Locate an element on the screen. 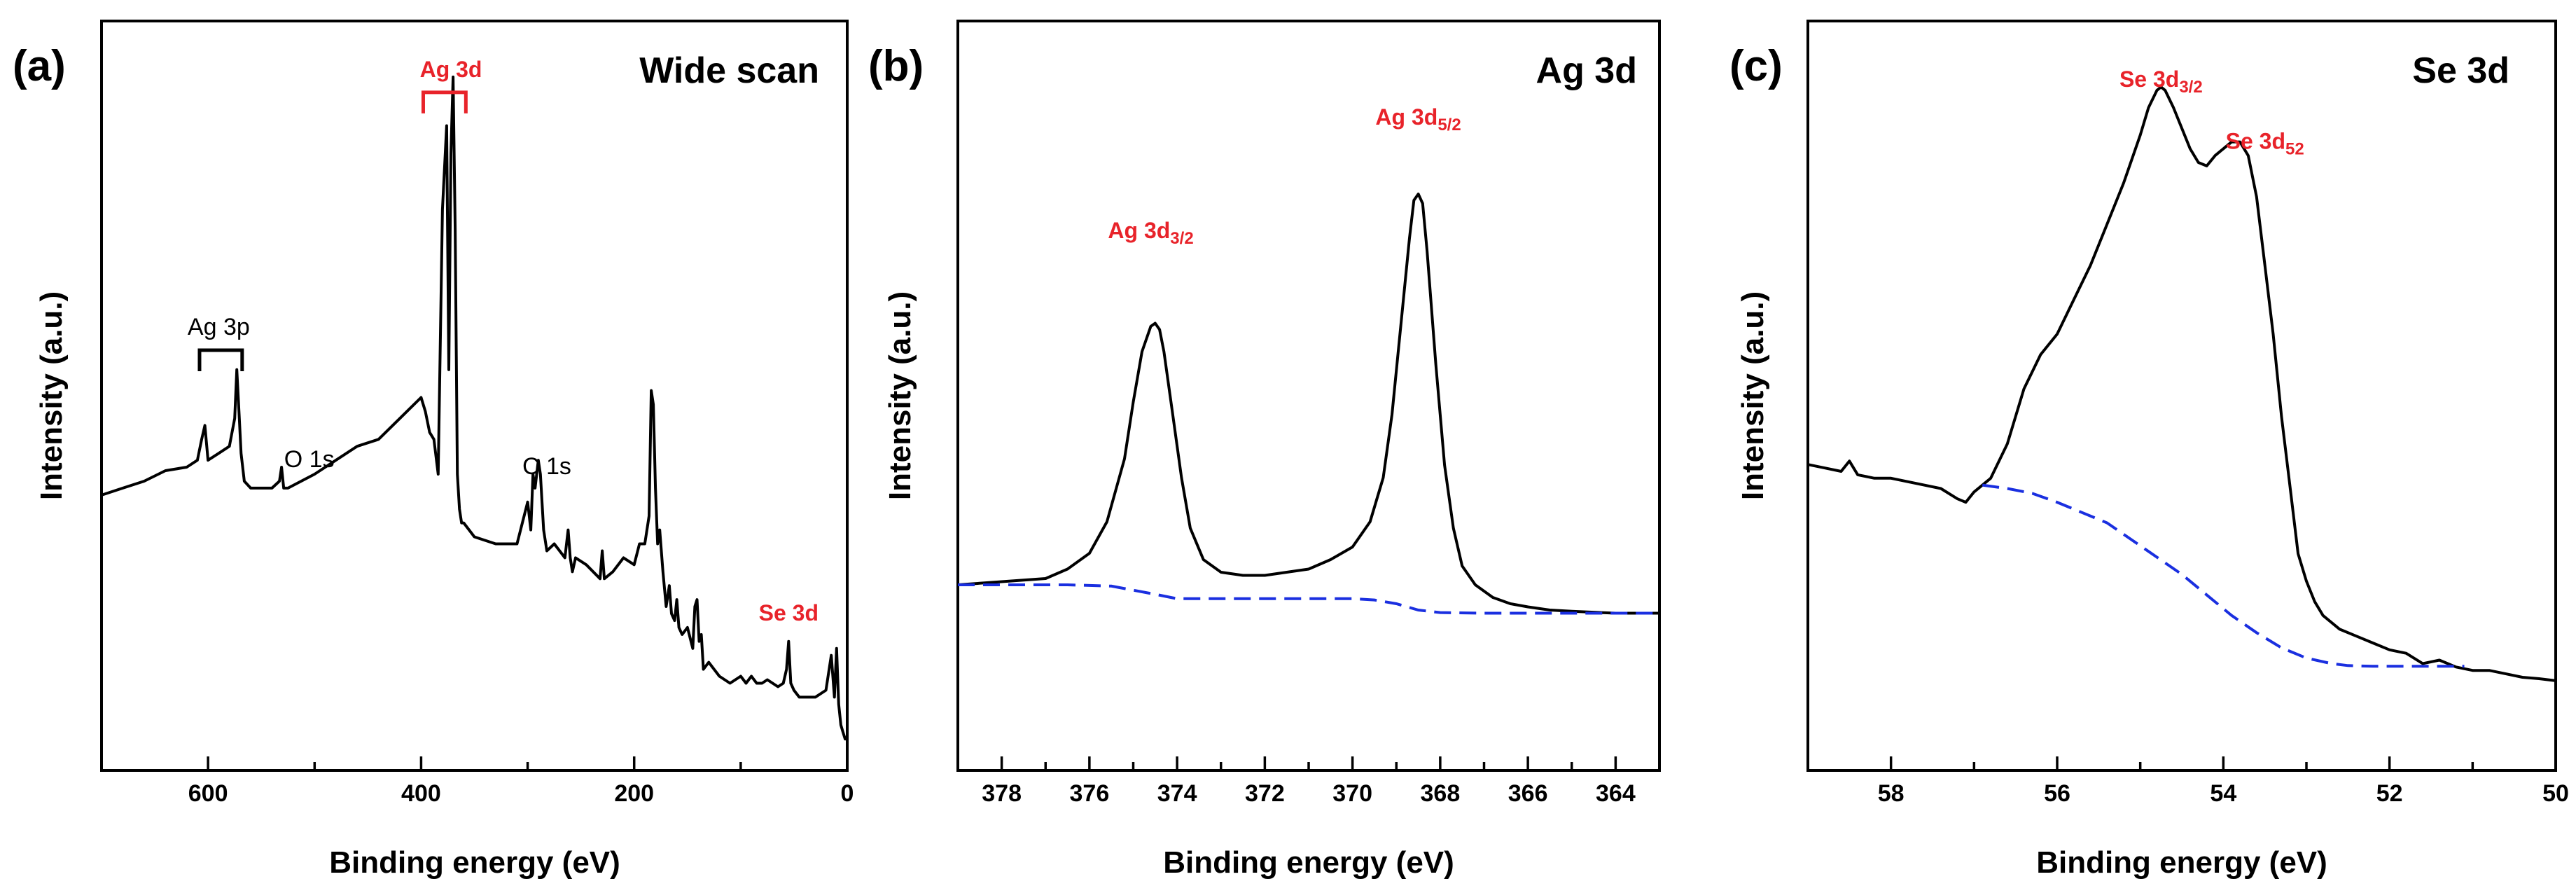  x-tick-label: 400 is located at coordinates (421, 793).